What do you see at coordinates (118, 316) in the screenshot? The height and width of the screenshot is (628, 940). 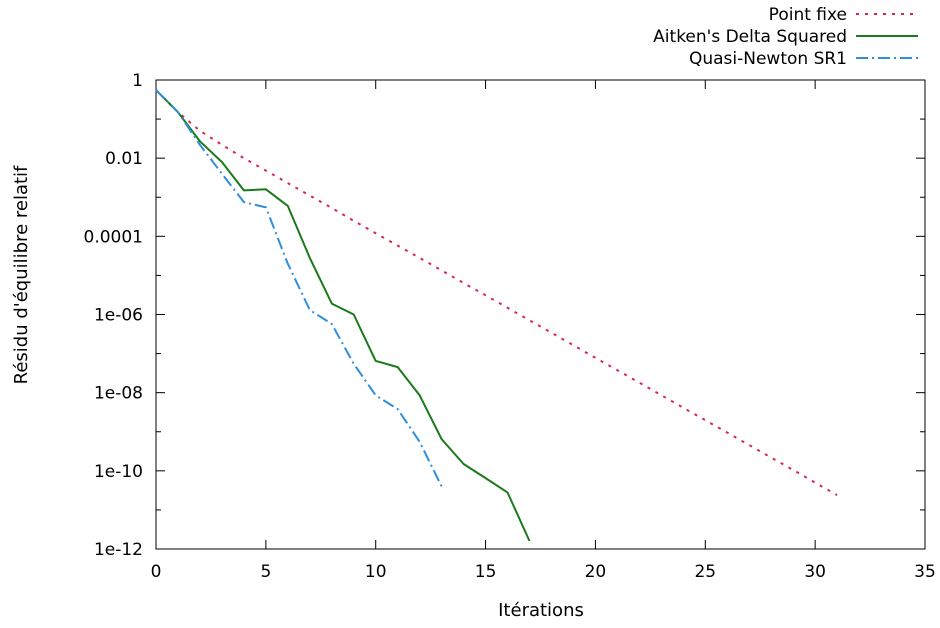 I see `y-tick-label: 1e-06` at bounding box center [118, 316].